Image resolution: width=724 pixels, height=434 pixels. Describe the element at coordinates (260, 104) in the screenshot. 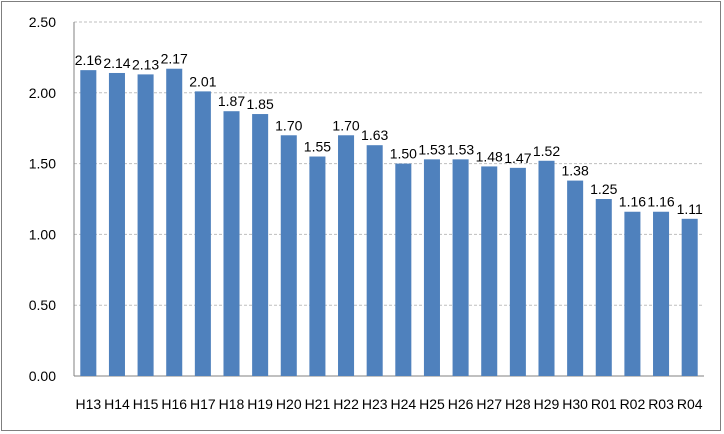

I see `data-label: 1.85` at that location.